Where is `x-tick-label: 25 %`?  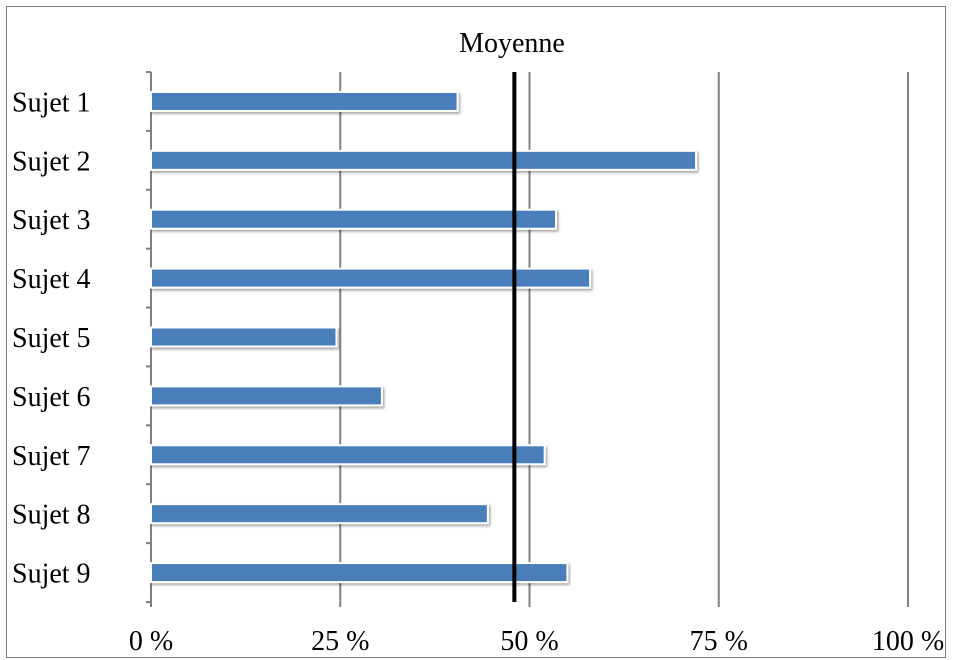 x-tick-label: 25 % is located at coordinates (340, 641).